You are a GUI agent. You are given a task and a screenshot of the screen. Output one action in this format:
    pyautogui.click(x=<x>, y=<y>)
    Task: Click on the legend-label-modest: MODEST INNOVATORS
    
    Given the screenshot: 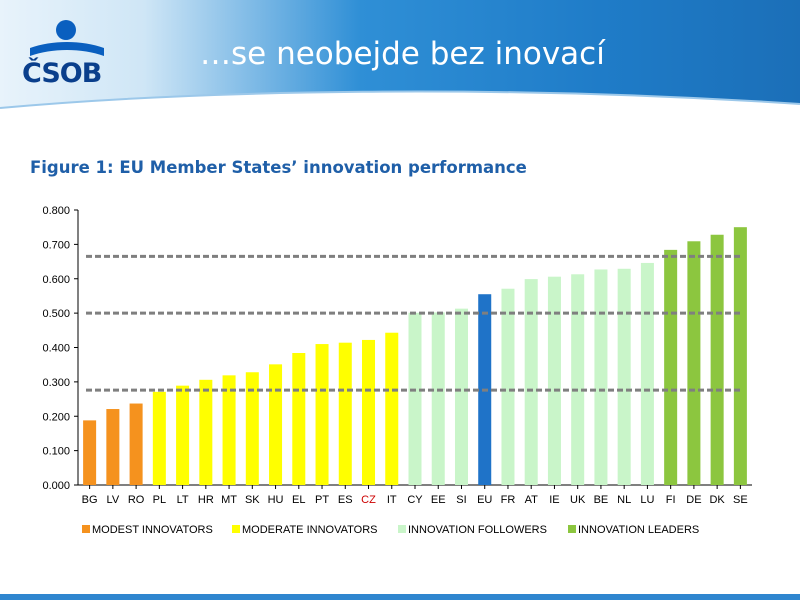 What is the action you would take?
    pyautogui.click(x=152, y=530)
    